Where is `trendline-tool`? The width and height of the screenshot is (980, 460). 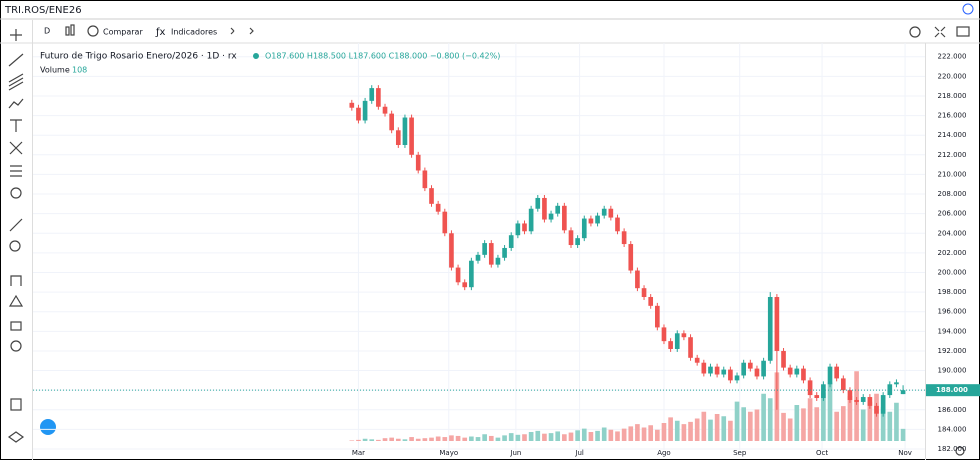 trendline-tool is located at coordinates (16, 60).